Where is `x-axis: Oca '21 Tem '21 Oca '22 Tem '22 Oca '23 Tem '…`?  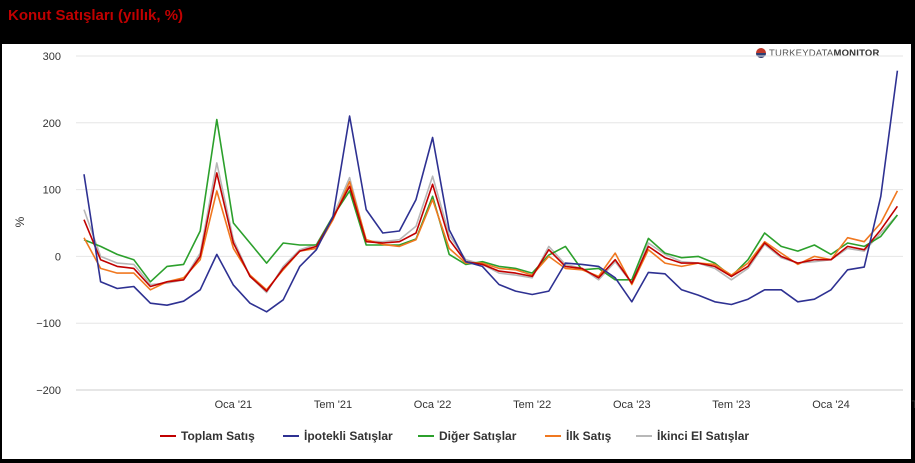 x-axis: Oca '21 Tem '21 Oca '22 Tem '22 Oca '23 Tem '… is located at coordinates (495, 400).